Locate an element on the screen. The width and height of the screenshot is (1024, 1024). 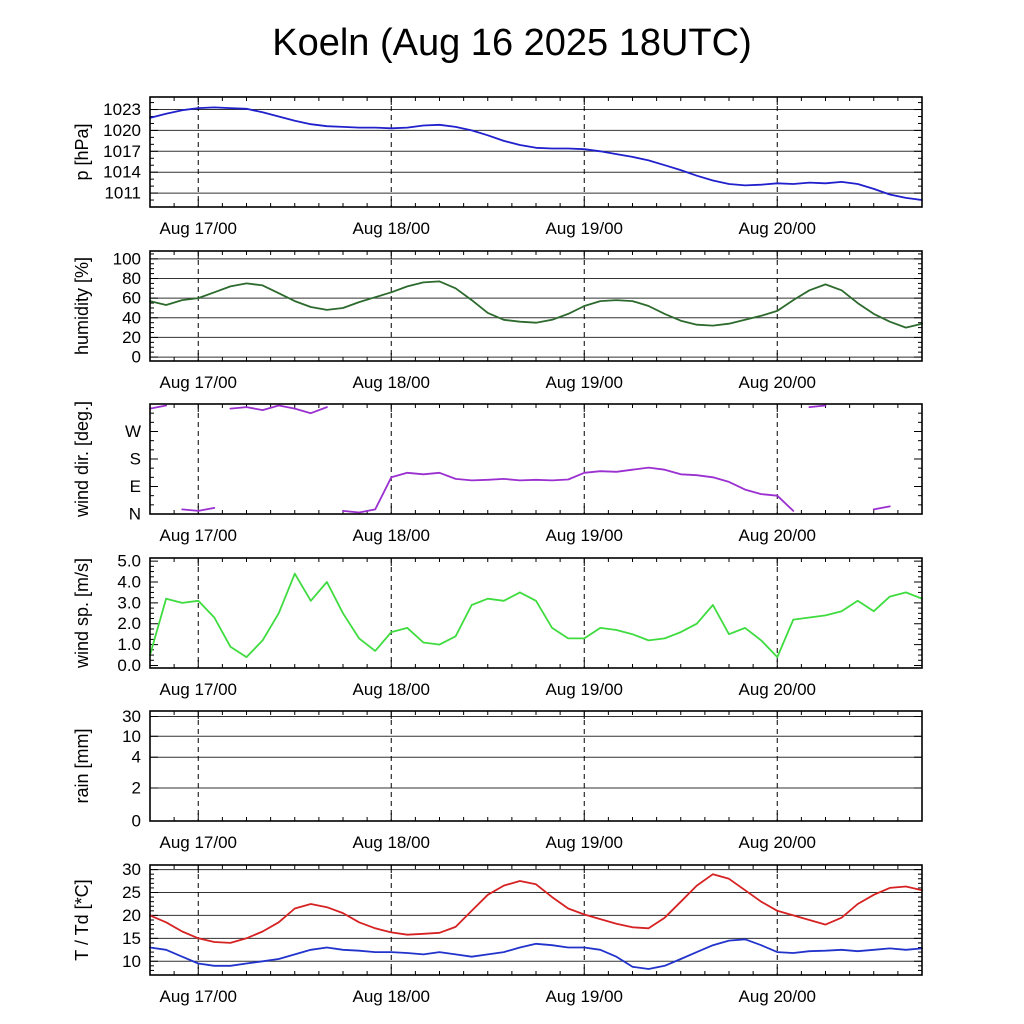
chart-title: Koeln (Aug 16 2025 18UTC) is located at coordinates (512, 43).